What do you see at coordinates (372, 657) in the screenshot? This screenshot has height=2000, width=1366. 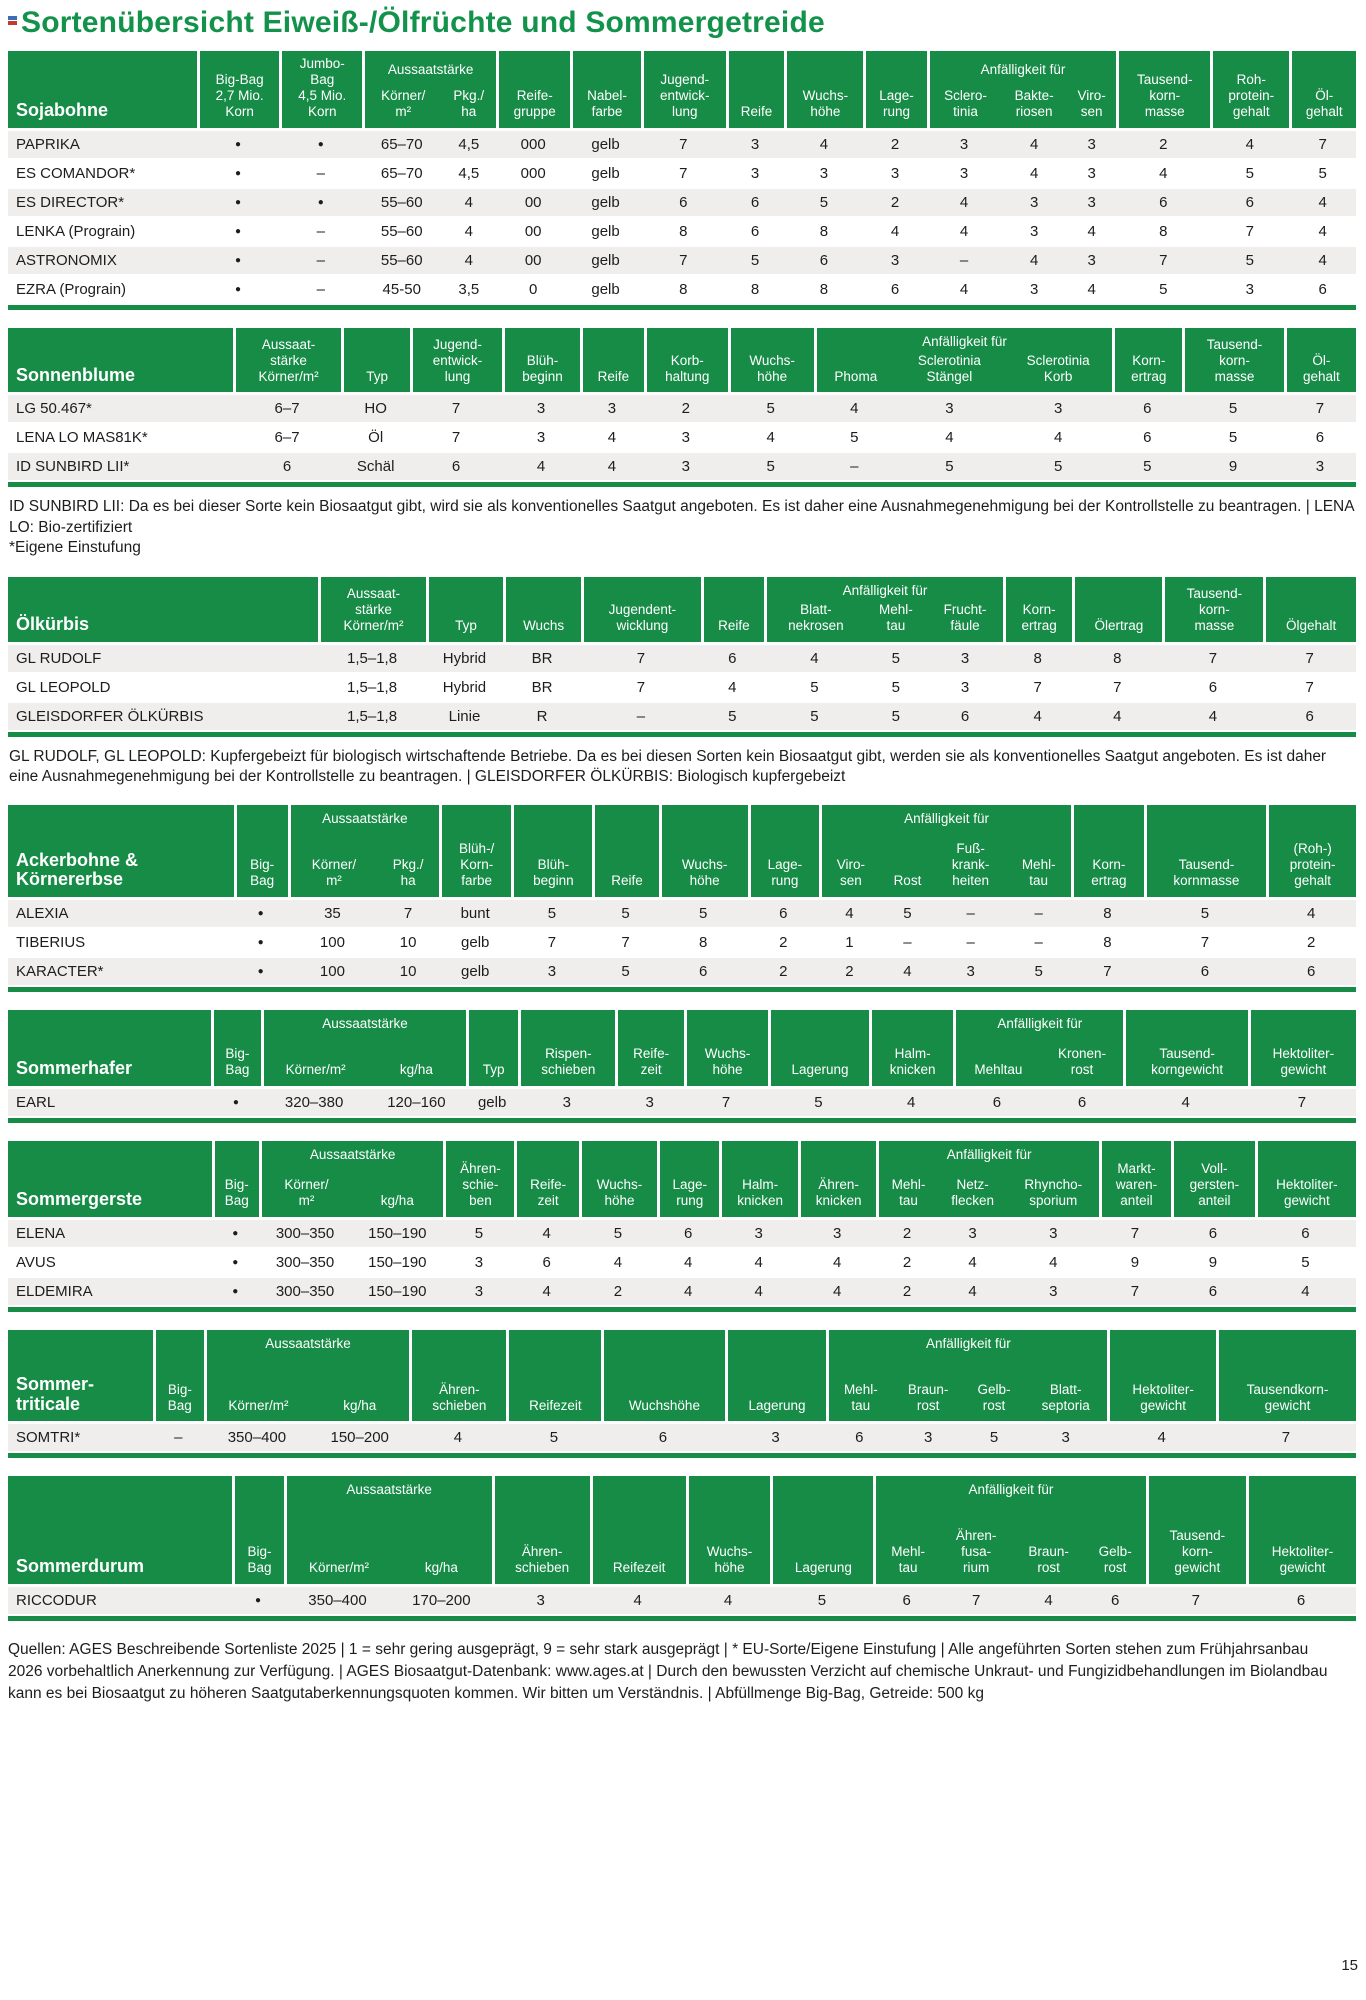 I see `cell: 1,5–1,8` at bounding box center [372, 657].